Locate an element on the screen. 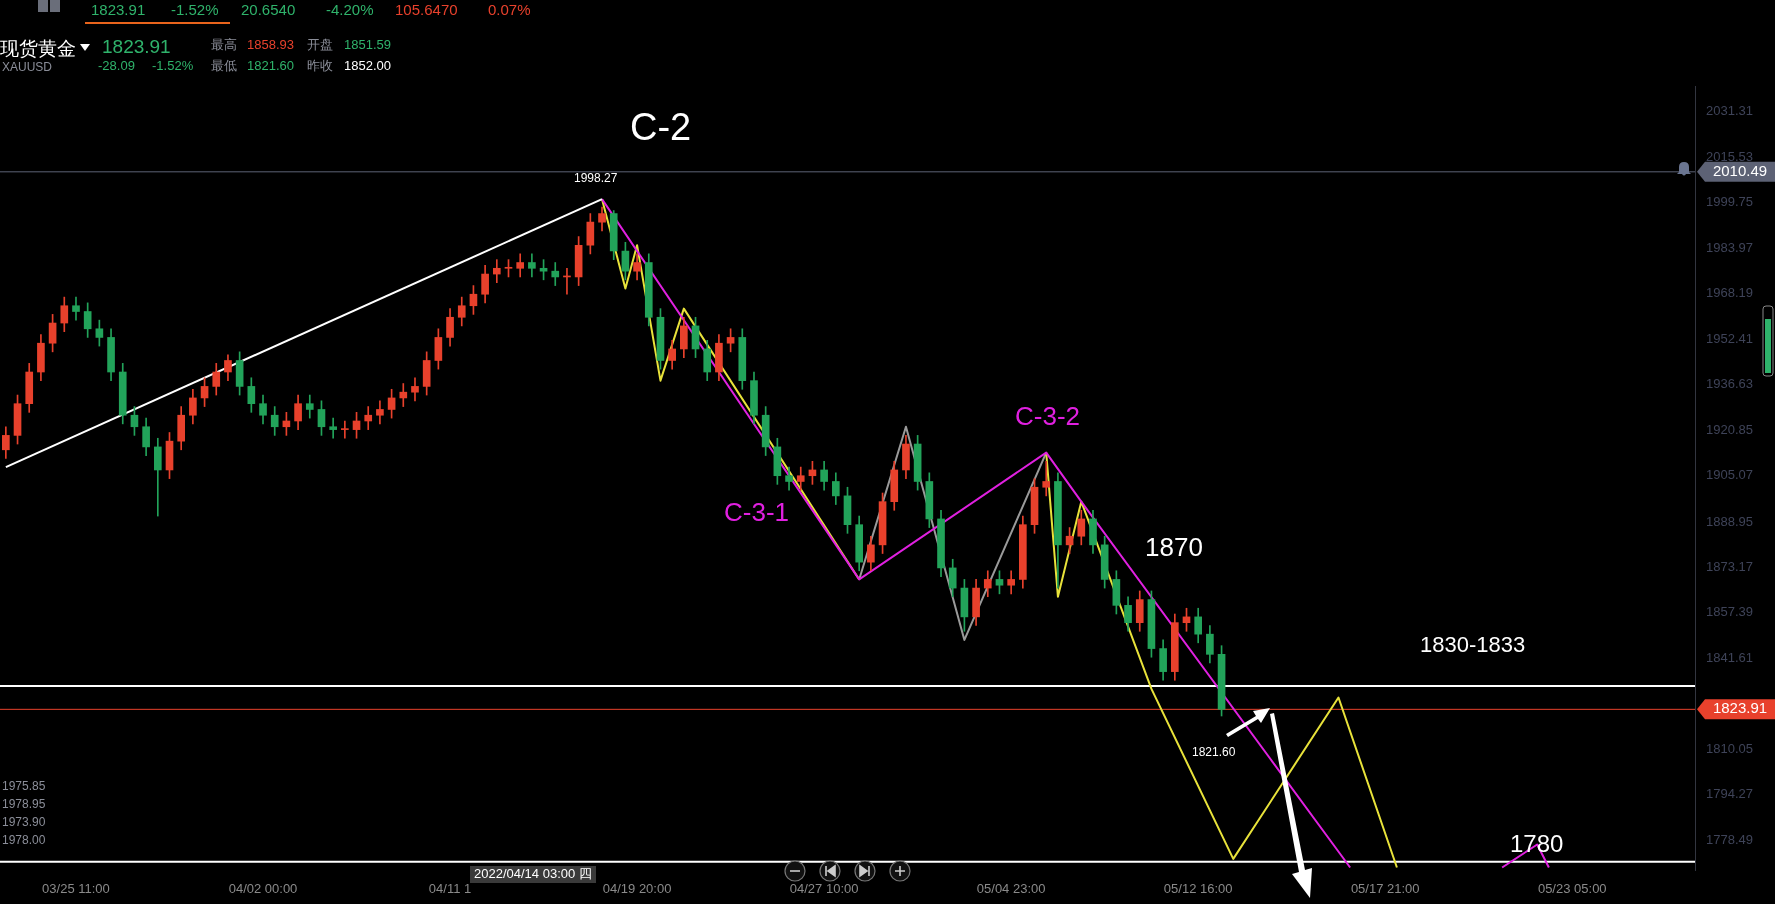  text: 0.07% is located at coordinates (509, 10).